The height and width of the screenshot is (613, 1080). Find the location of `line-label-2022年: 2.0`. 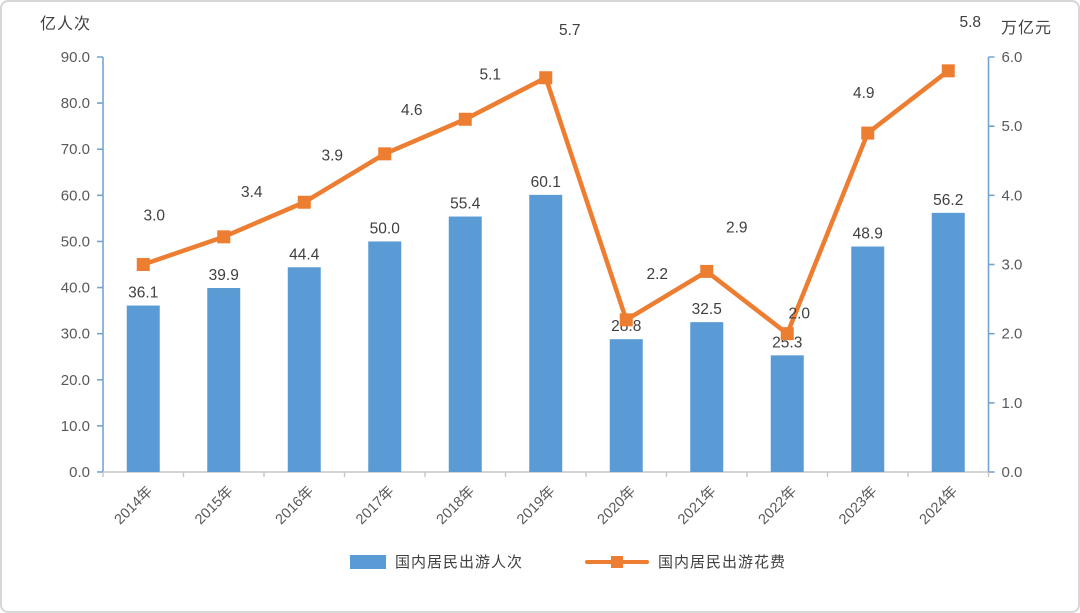

line-label-2022年: 2.0 is located at coordinates (799, 314).